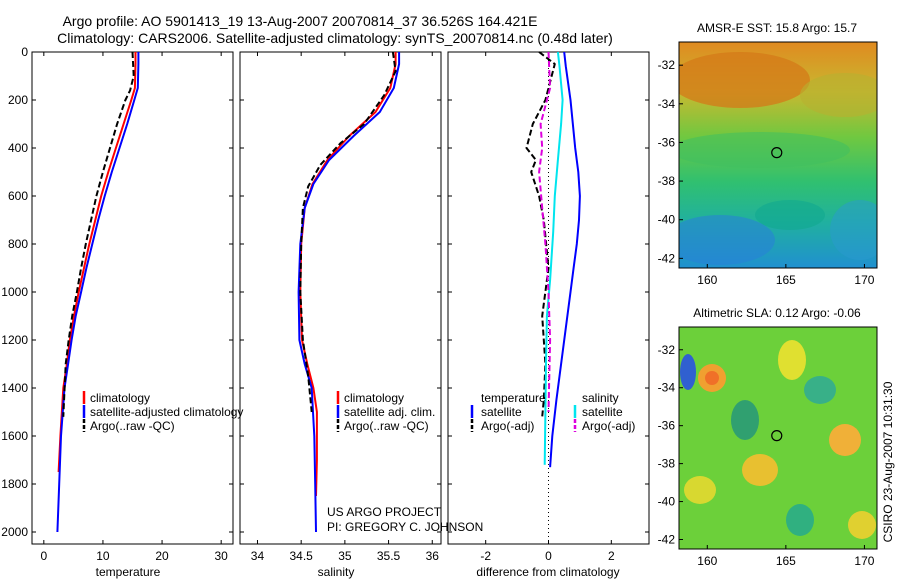 This screenshot has height=580, width=900. I want to click on x-tick-label: 10, so click(103, 556).